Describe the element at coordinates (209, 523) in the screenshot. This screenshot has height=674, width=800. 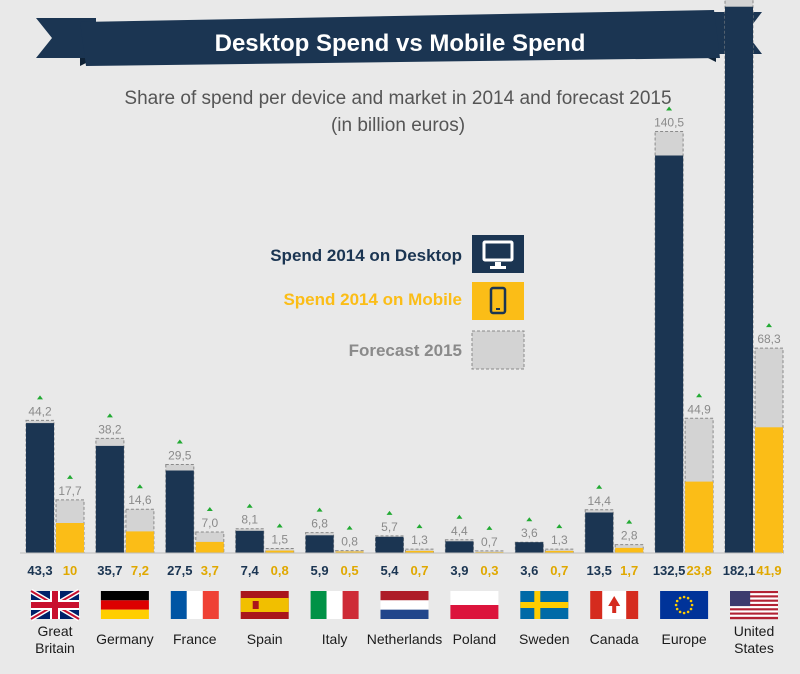
I see `mobile-2-forecast-label: 7,0` at that location.